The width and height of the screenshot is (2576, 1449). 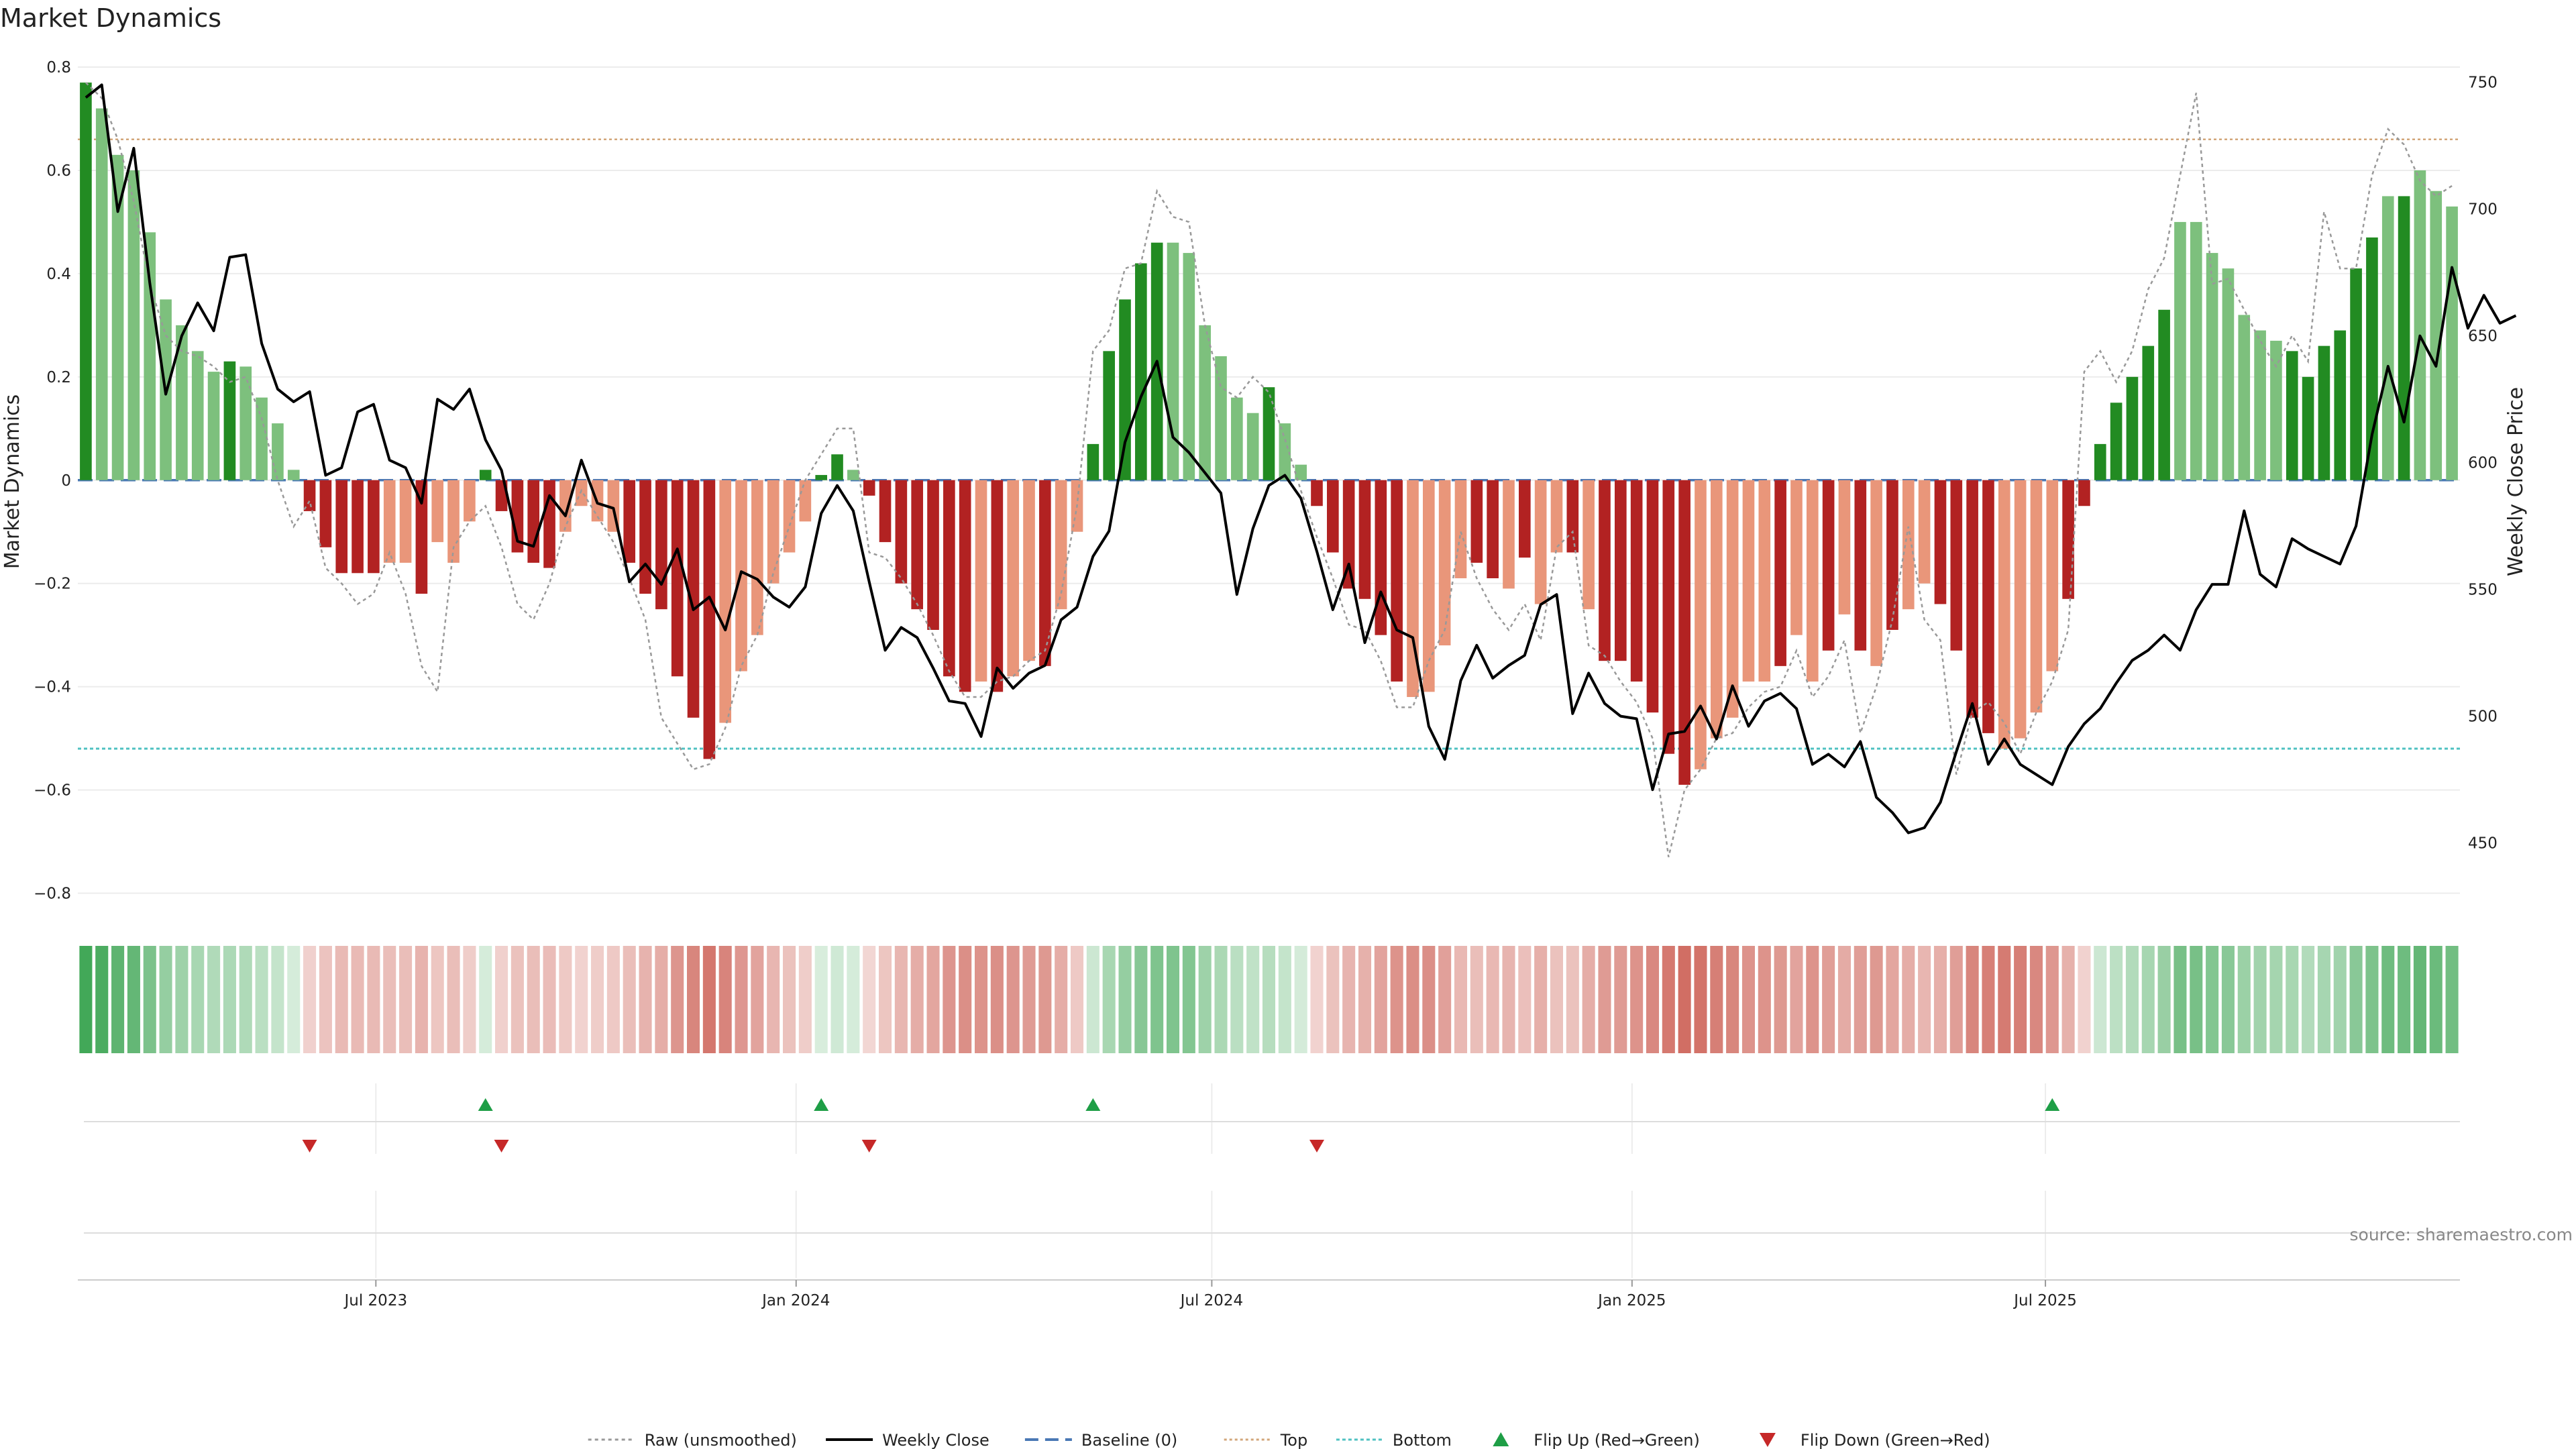 What do you see at coordinates (907, 1440) in the screenshot?
I see `legend-item-black-line: Weekly Close` at bounding box center [907, 1440].